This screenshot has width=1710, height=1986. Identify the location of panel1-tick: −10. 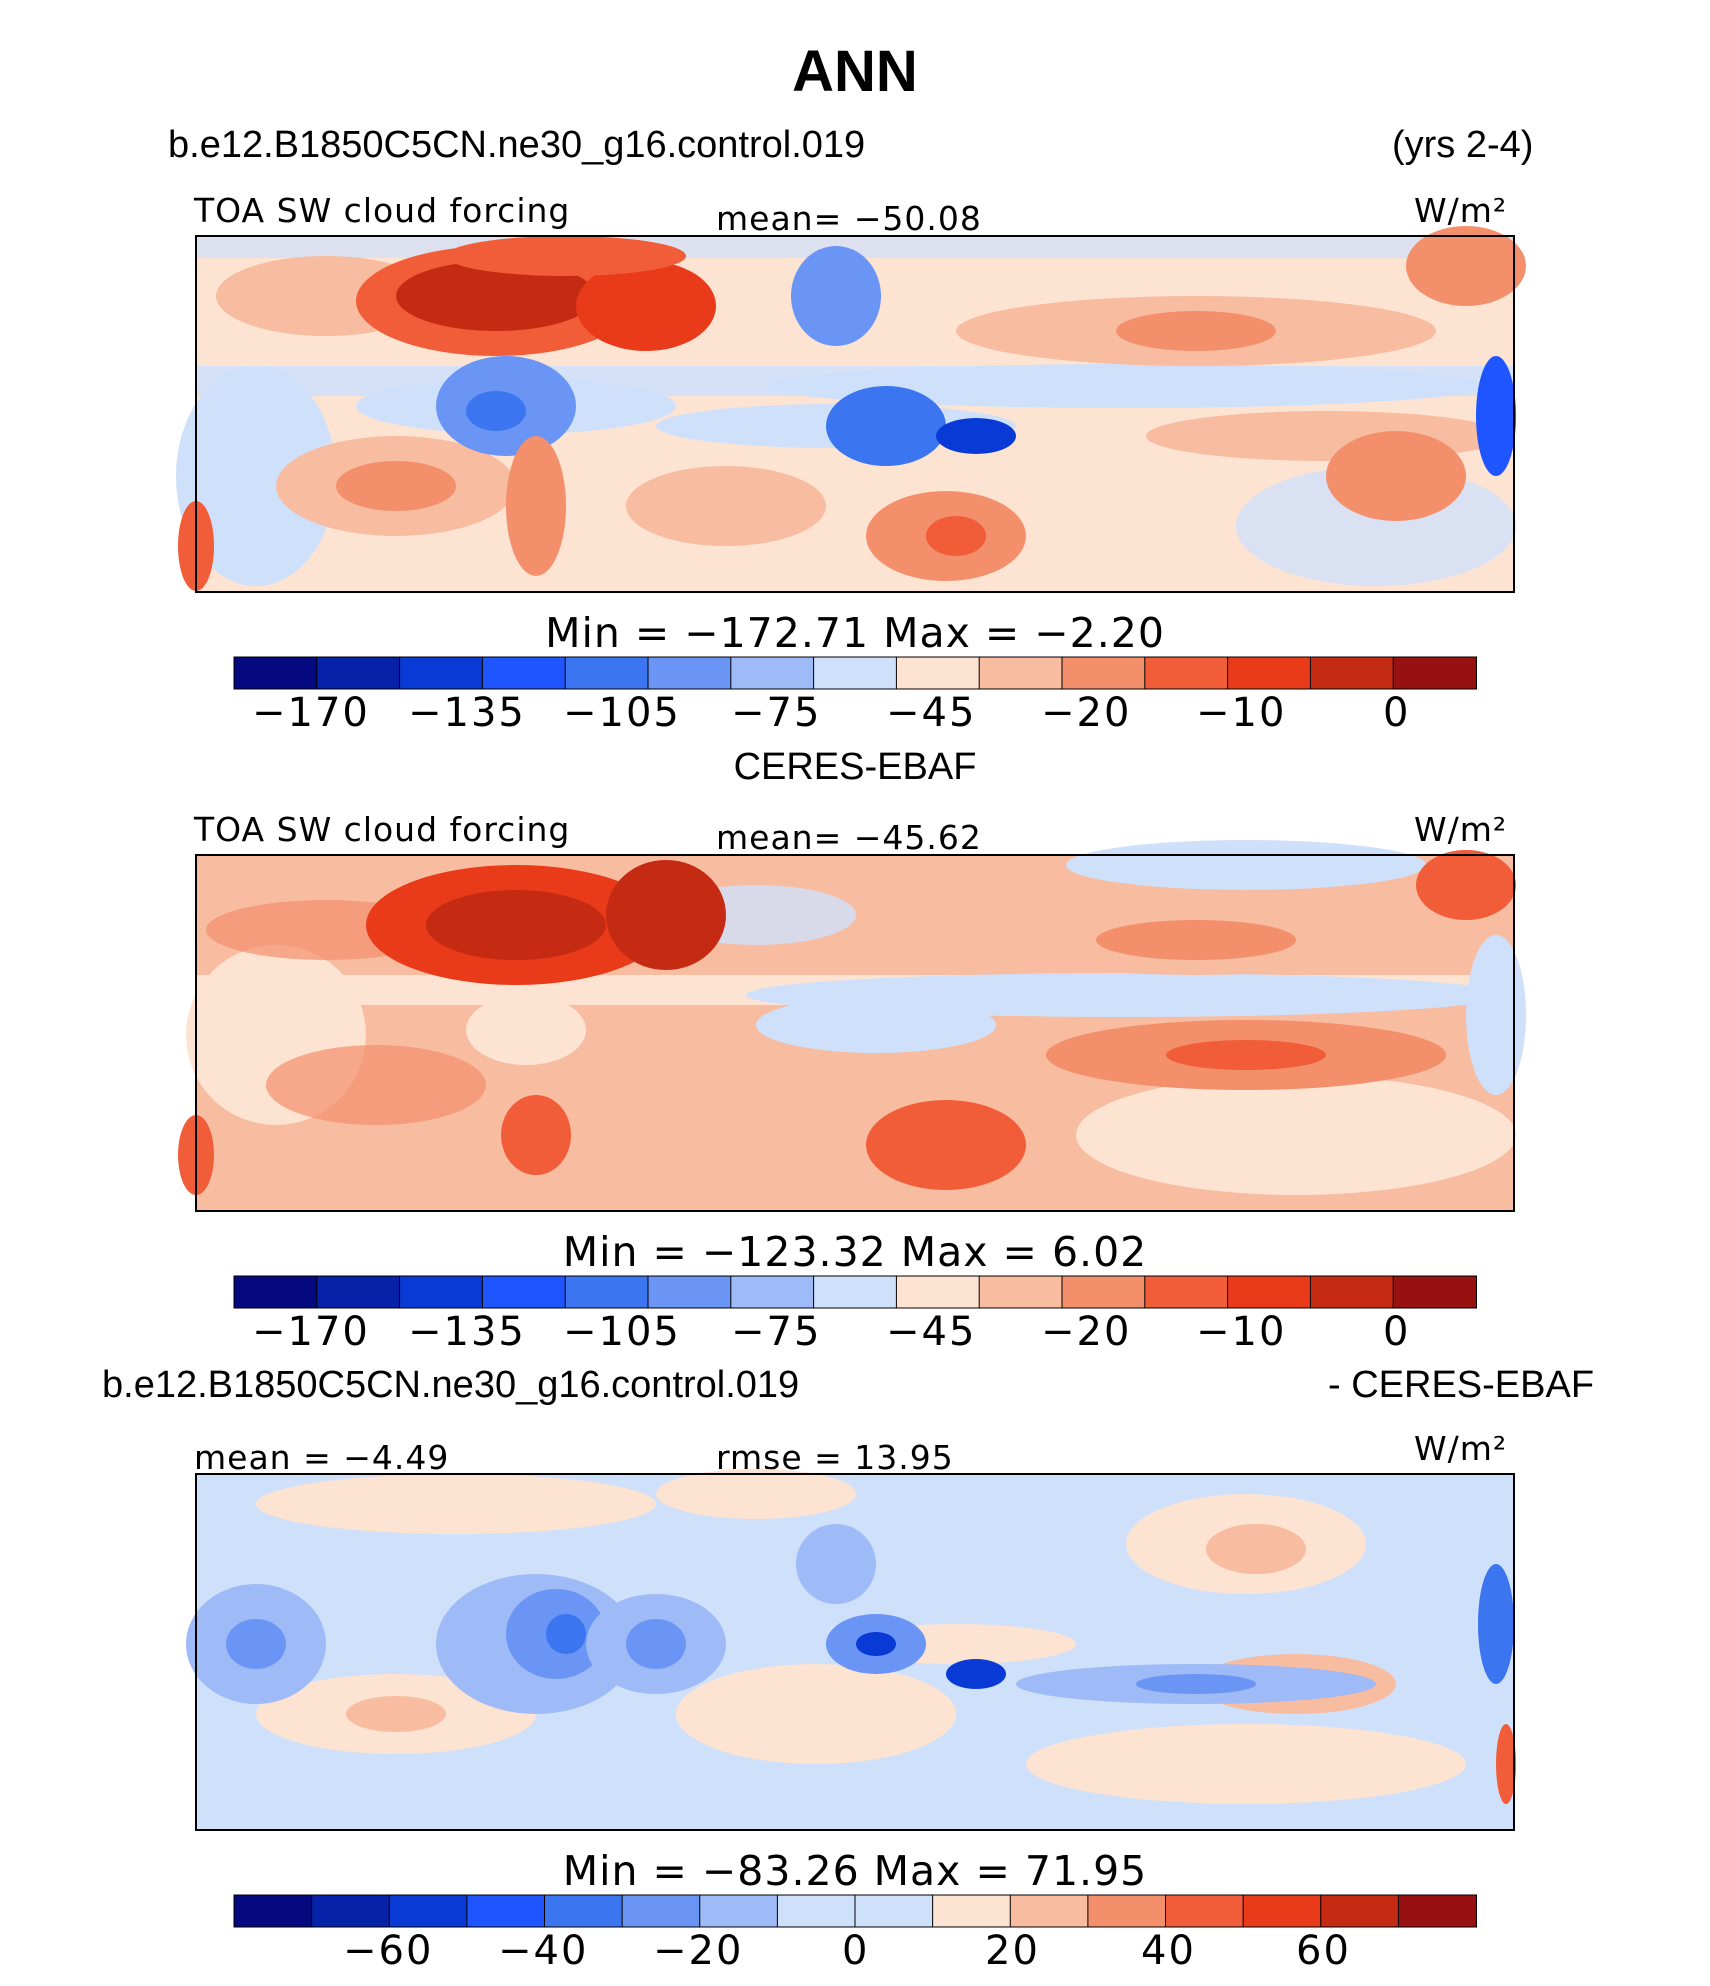
(1241, 713).